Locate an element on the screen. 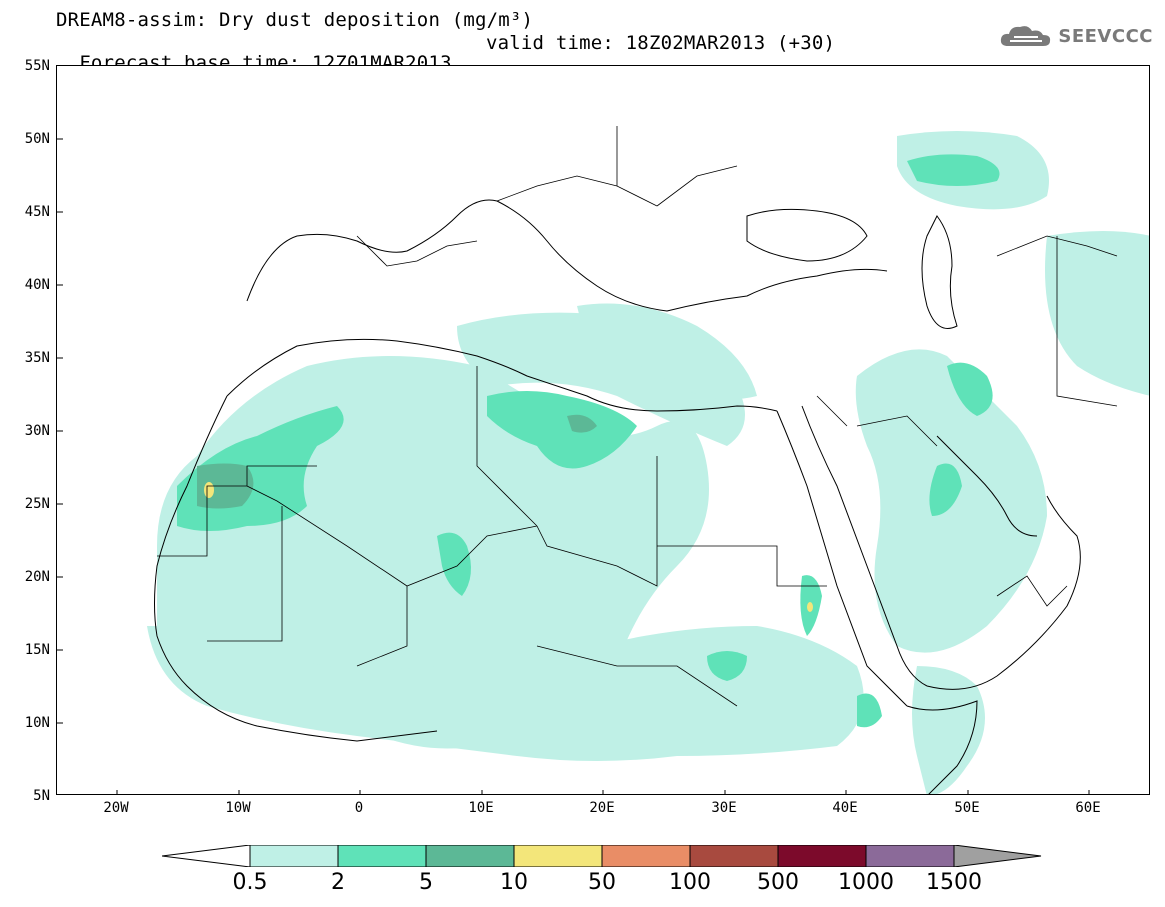 The width and height of the screenshot is (1165, 907). lat-label-35n: 35N is located at coordinates (37, 358).